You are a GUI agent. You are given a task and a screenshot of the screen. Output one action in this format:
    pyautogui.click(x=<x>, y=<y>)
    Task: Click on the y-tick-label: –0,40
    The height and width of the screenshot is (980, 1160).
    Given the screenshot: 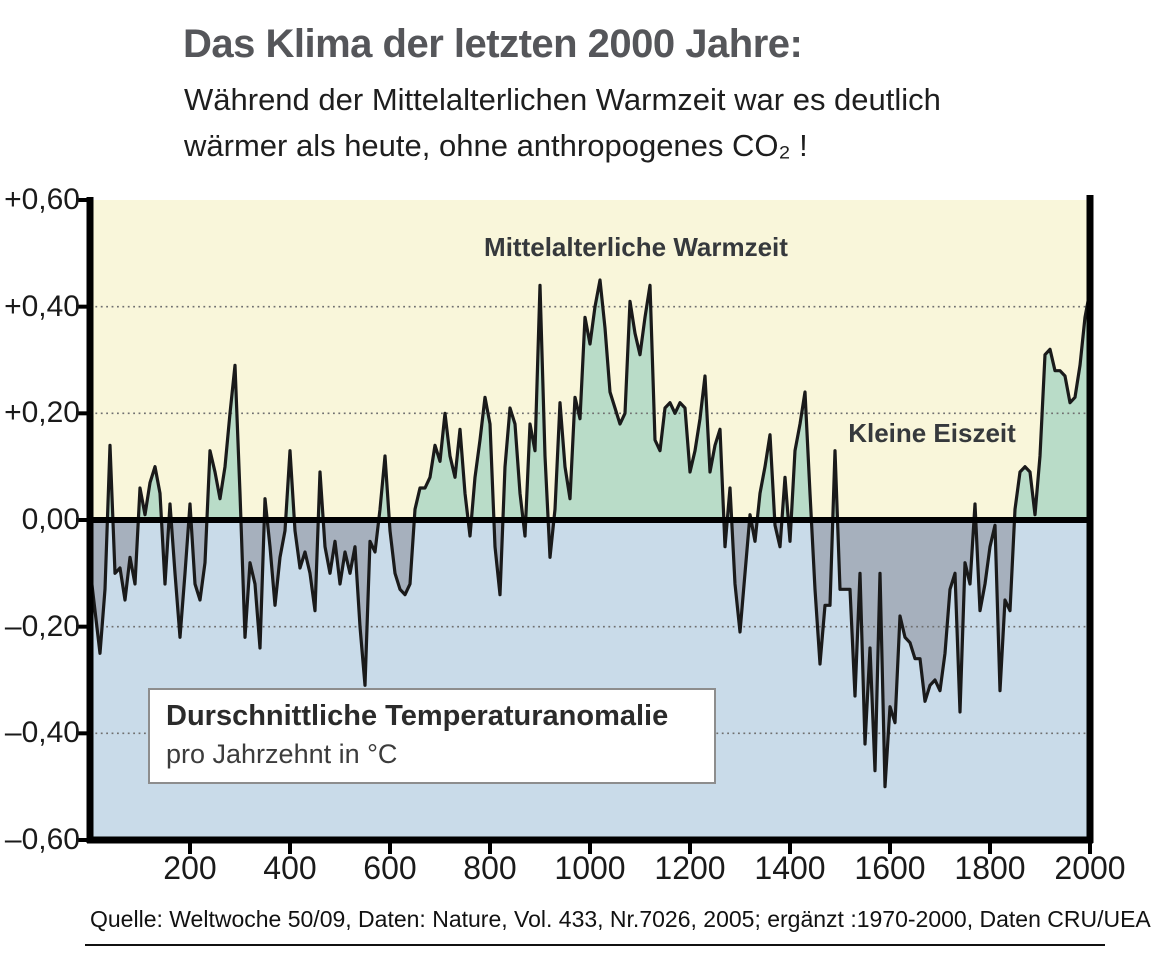 What is the action you would take?
    pyautogui.click(x=42, y=733)
    